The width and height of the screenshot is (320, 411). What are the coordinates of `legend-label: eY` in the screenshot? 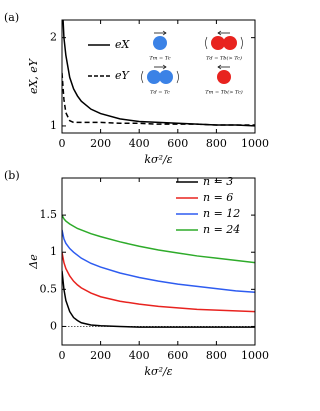 It's located at (123, 75).